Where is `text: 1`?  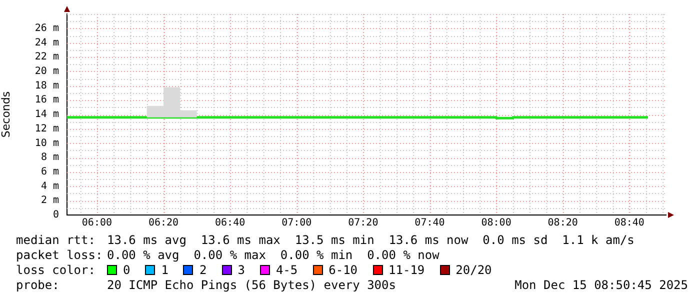
text: 1 is located at coordinates (164, 270).